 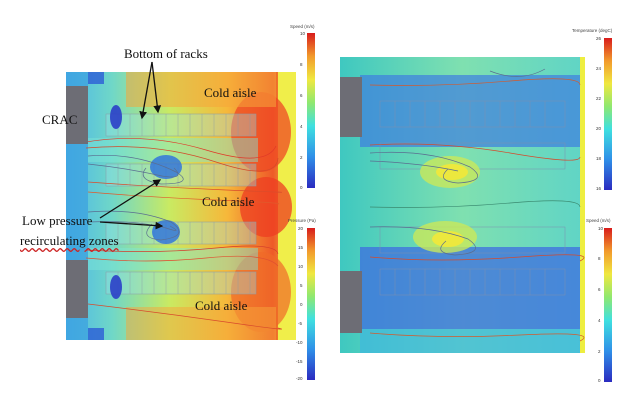 I want to click on tick-label: -10, so click(x=299, y=342).